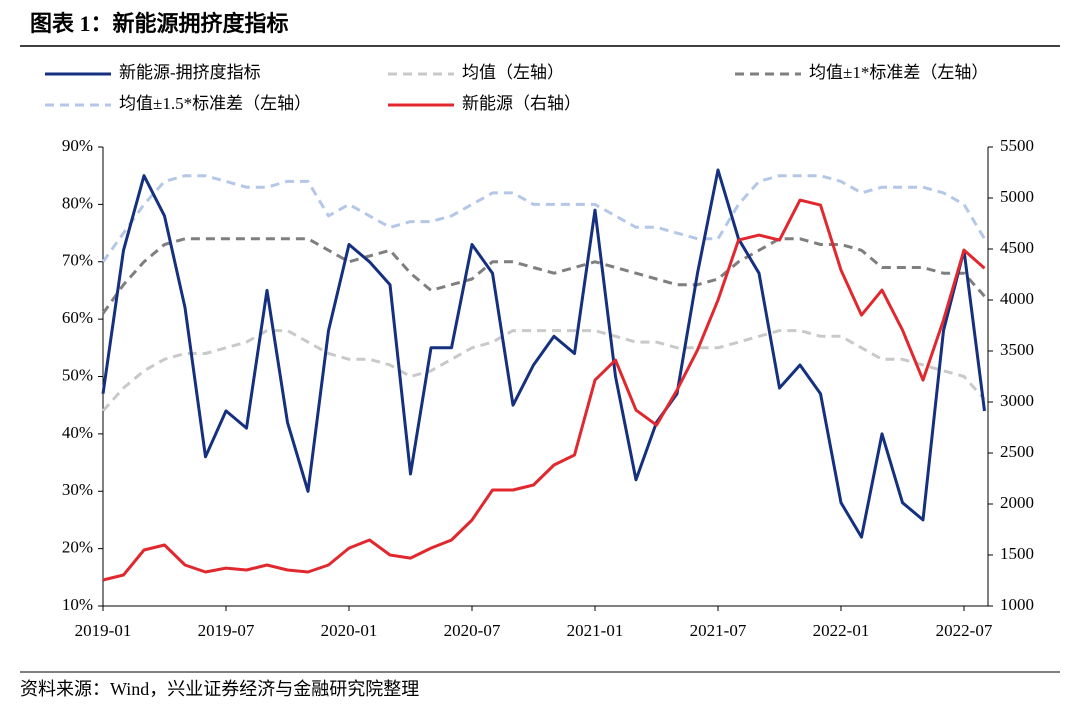  I want to click on y2-tick-label: 4000, so click(1017, 298).